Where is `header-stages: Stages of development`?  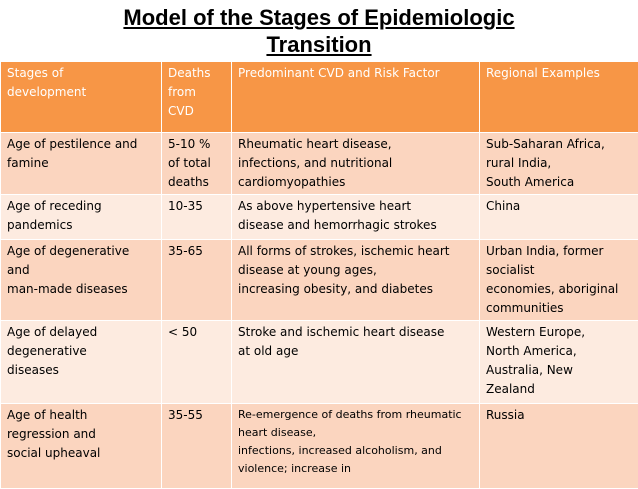
header-stages: Stages of development is located at coordinates (81, 97).